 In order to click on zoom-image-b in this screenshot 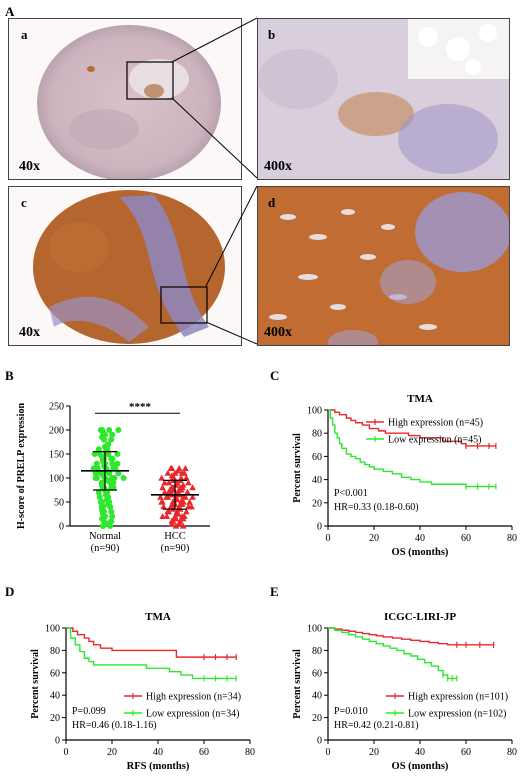, I will do `click(383, 99)`.